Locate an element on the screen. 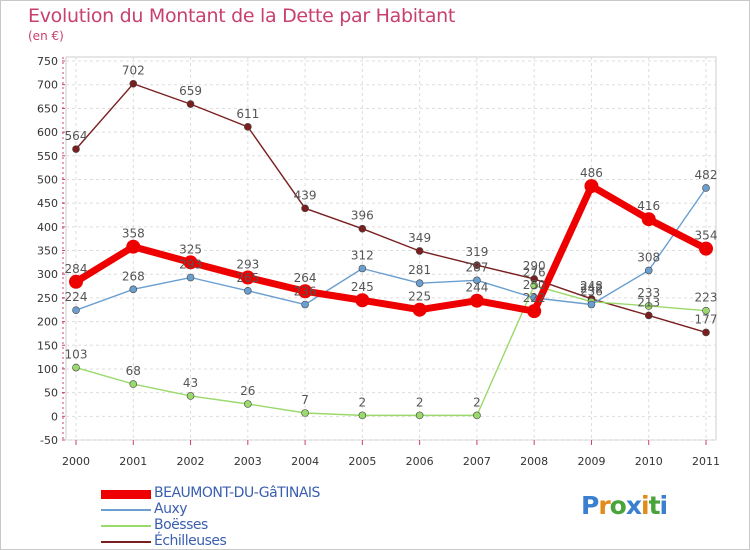 This screenshot has height=550, width=750. y-tick-label: 250 is located at coordinates (47, 298).